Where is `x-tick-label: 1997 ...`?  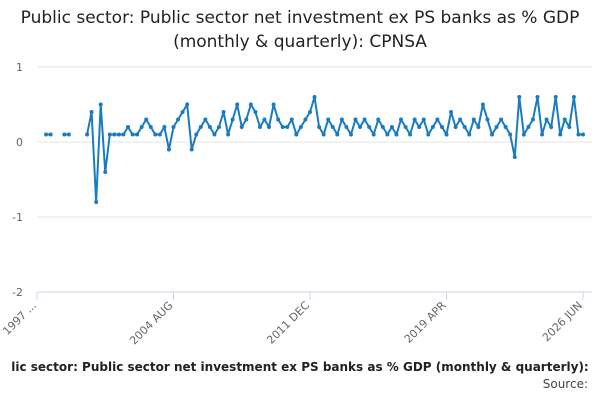 x-tick-label: 1997 ... is located at coordinates (19, 318).